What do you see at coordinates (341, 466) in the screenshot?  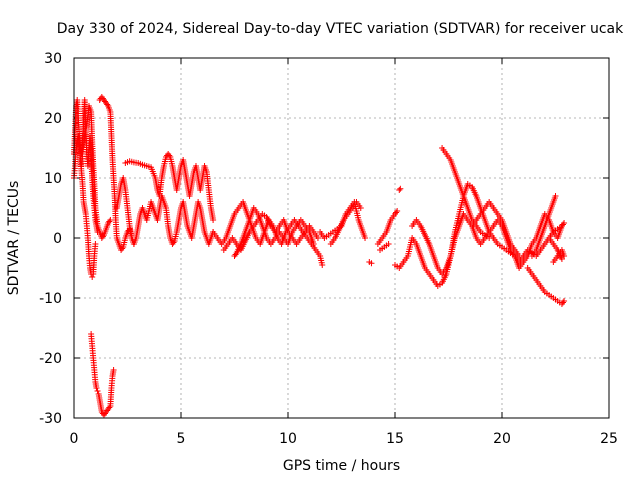 I see `x-axis-label: GPS time / hours` at bounding box center [341, 466].